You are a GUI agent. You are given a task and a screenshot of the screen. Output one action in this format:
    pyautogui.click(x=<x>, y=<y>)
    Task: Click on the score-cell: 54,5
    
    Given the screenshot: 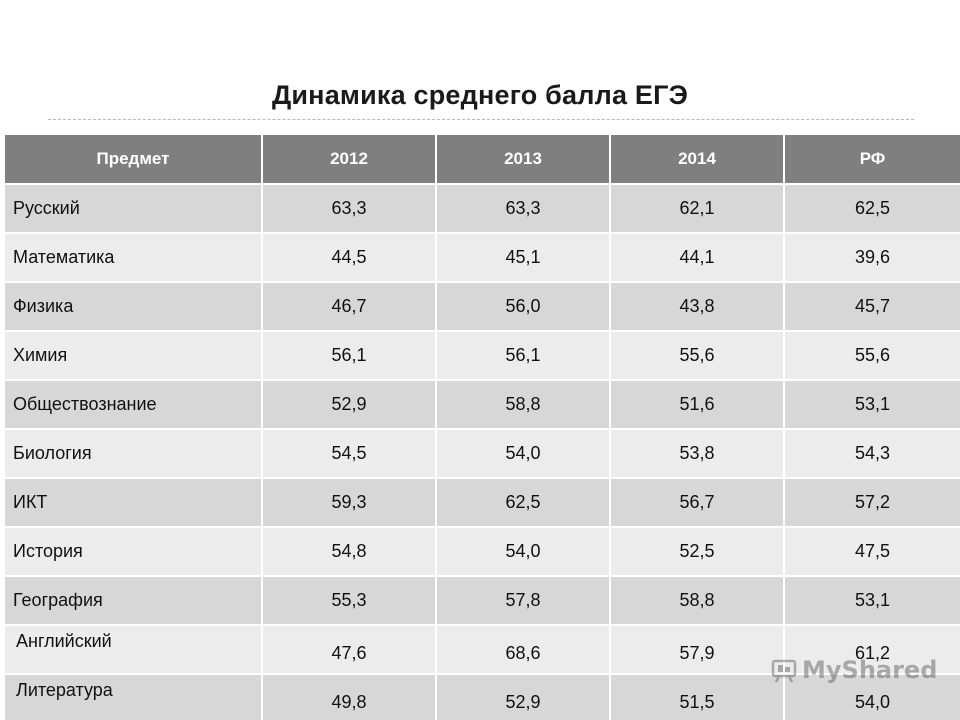 What is the action you would take?
    pyautogui.click(x=350, y=454)
    